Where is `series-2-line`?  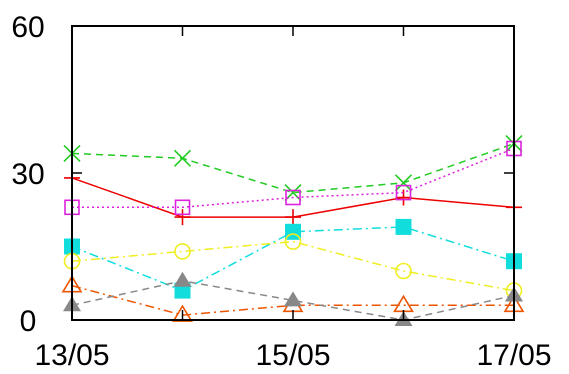 series-2-line is located at coordinates (293, 178).